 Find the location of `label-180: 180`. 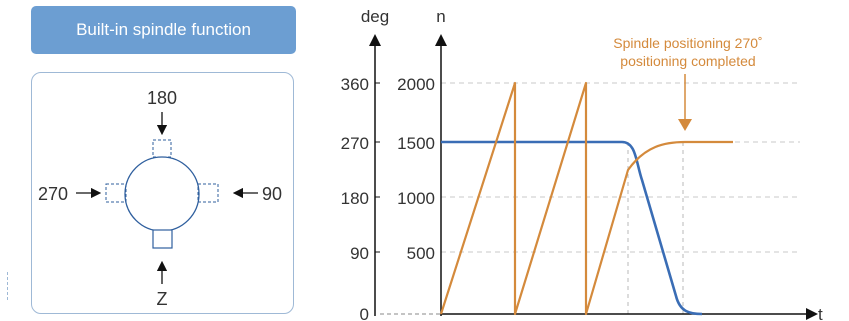

label-180: 180 is located at coordinates (162, 98).